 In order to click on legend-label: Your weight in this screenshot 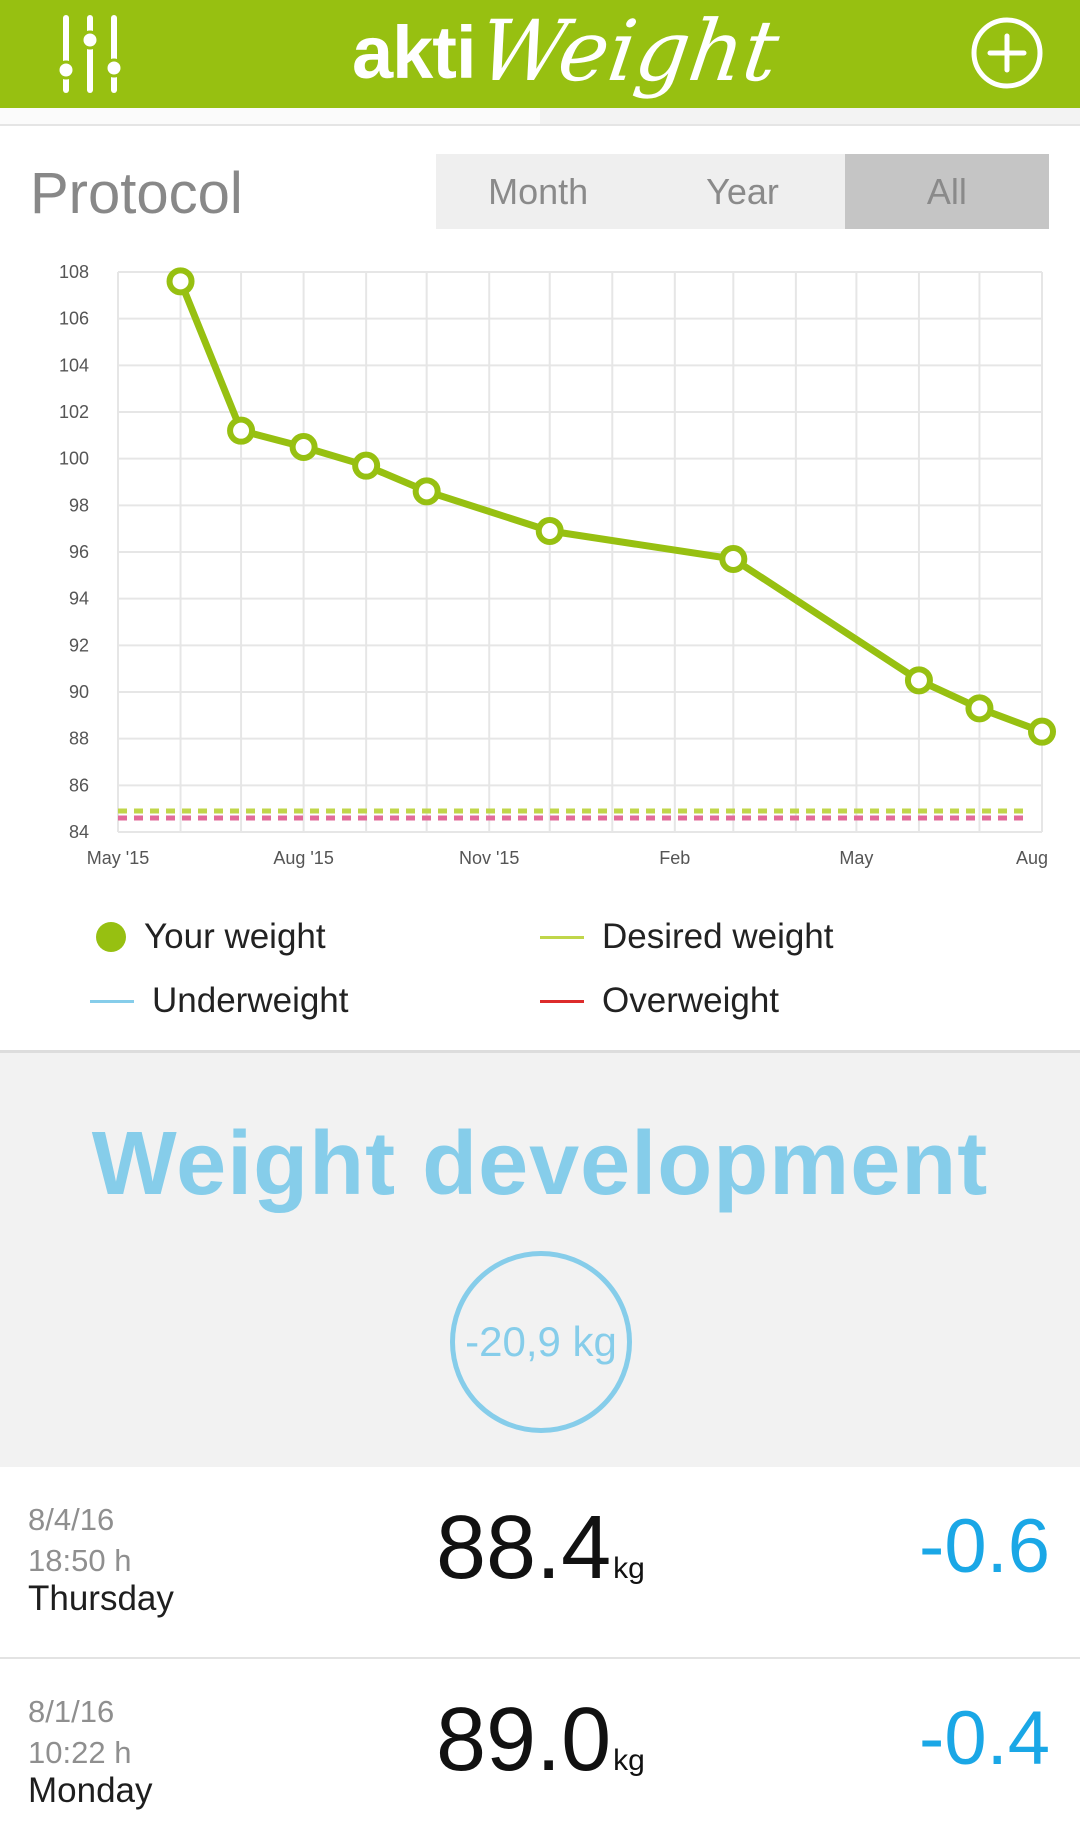, I will do `click(235, 936)`.